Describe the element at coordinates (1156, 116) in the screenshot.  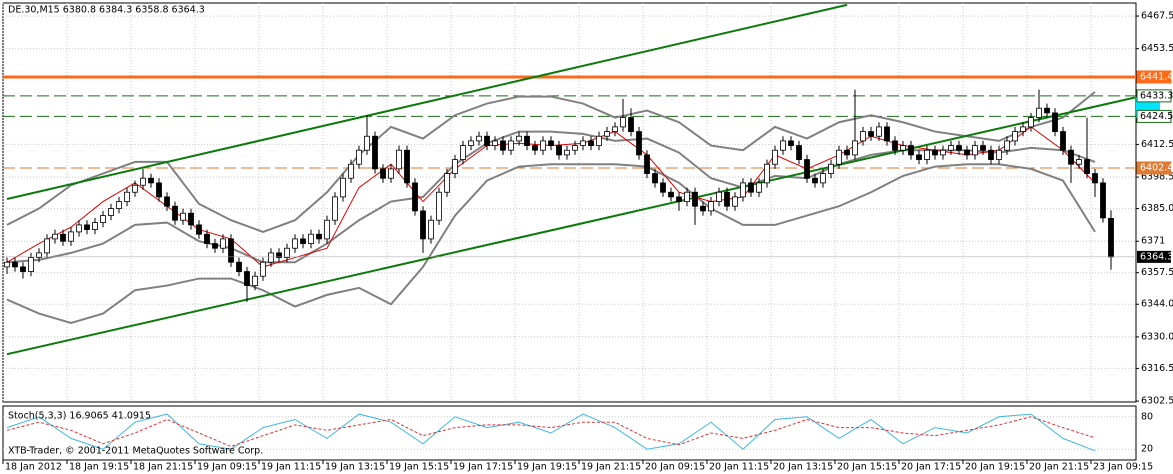
I see `level-label: 6424.5` at that location.